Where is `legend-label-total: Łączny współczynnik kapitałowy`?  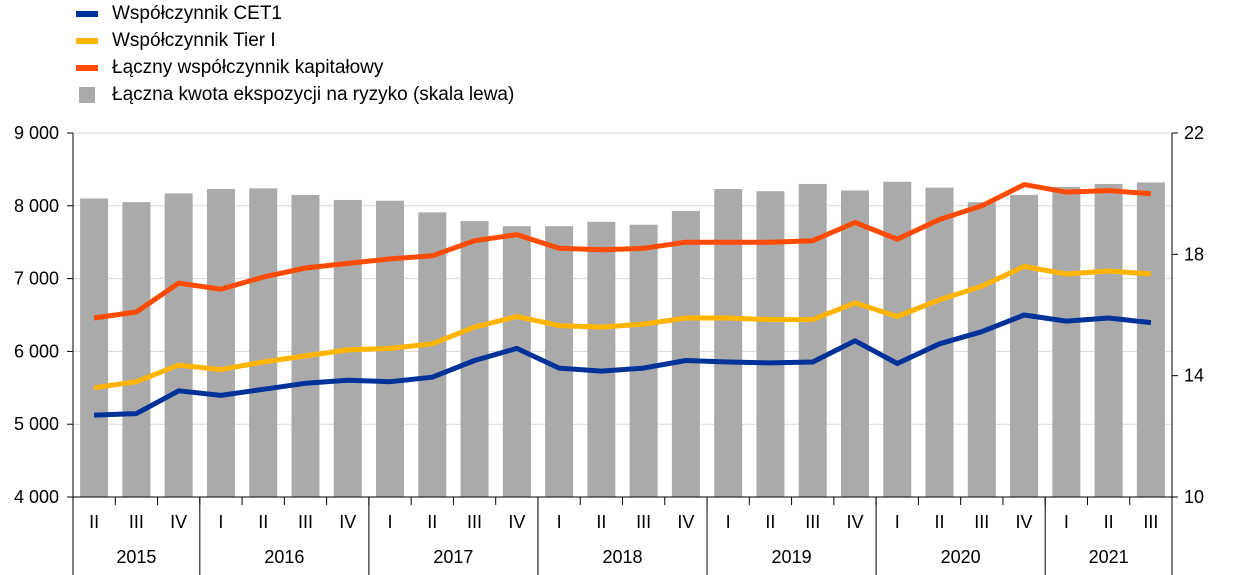
legend-label-total: Łączny współczynnik kapitałowy is located at coordinates (248, 67).